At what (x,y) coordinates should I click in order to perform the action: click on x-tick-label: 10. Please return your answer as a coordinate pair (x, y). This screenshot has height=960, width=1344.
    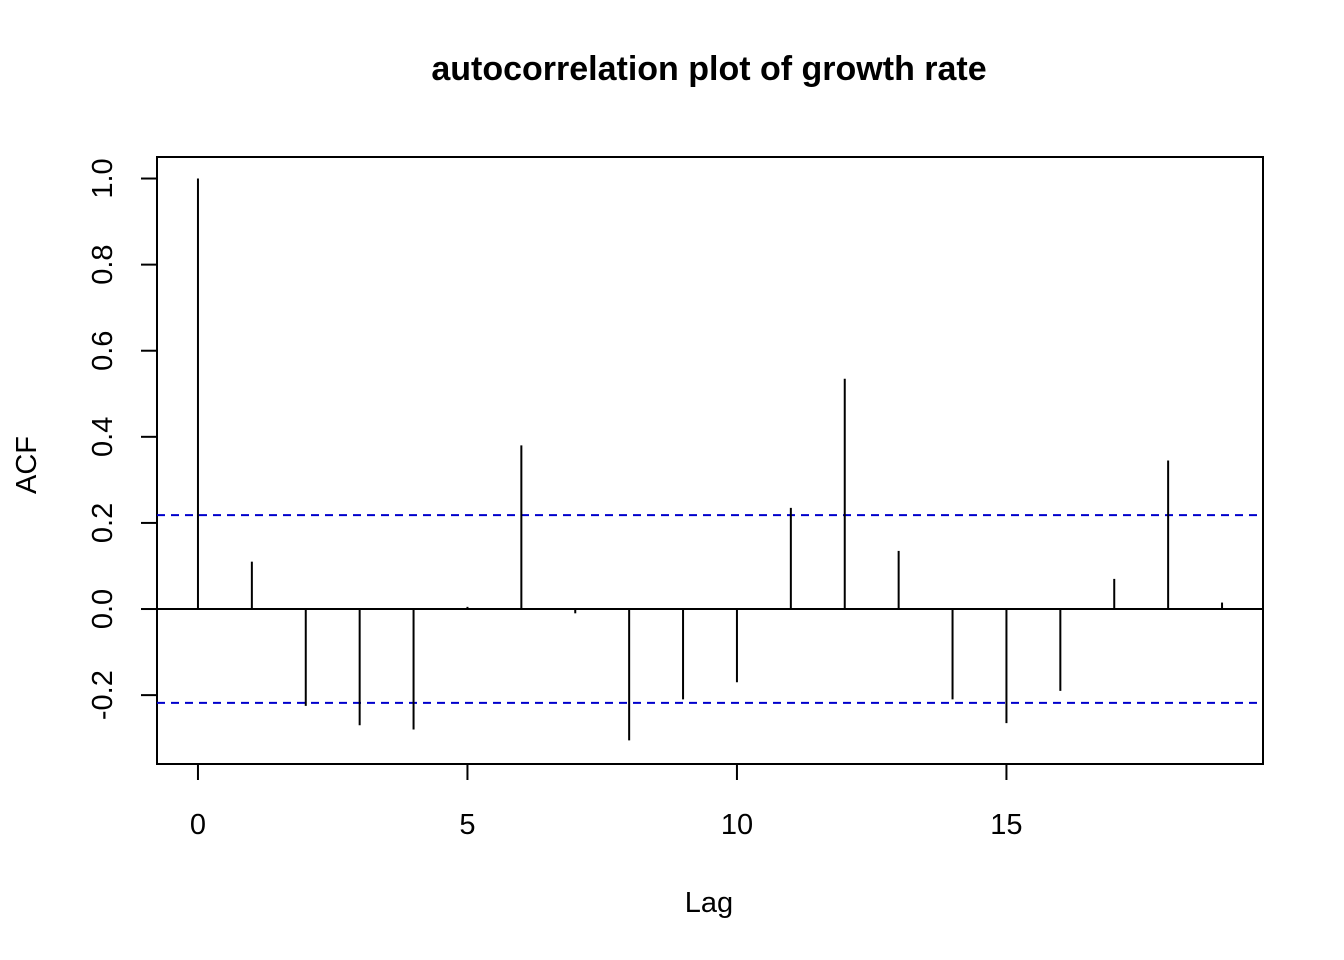
    Looking at the image, I should click on (737, 825).